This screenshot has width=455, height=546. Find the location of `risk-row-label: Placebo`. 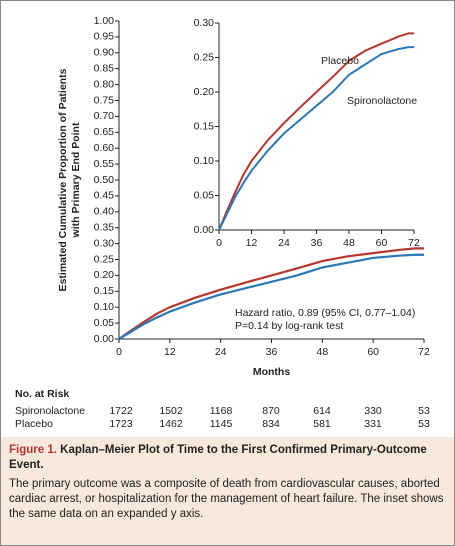

risk-row-label: Placebo is located at coordinates (34, 424).